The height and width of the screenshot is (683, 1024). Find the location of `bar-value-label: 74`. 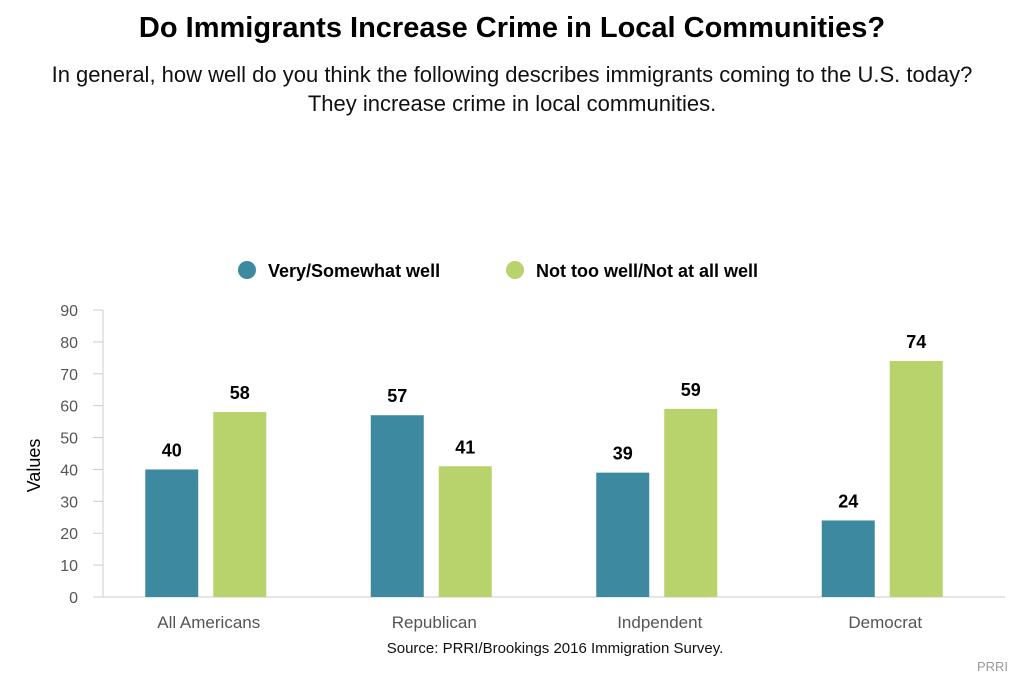

bar-value-label: 74 is located at coordinates (916, 342).